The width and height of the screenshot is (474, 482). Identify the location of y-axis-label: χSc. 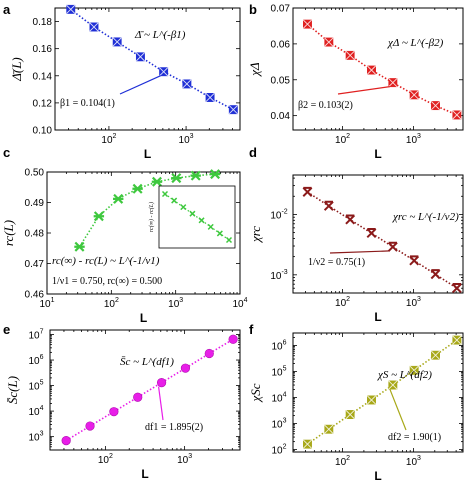
(255, 393).